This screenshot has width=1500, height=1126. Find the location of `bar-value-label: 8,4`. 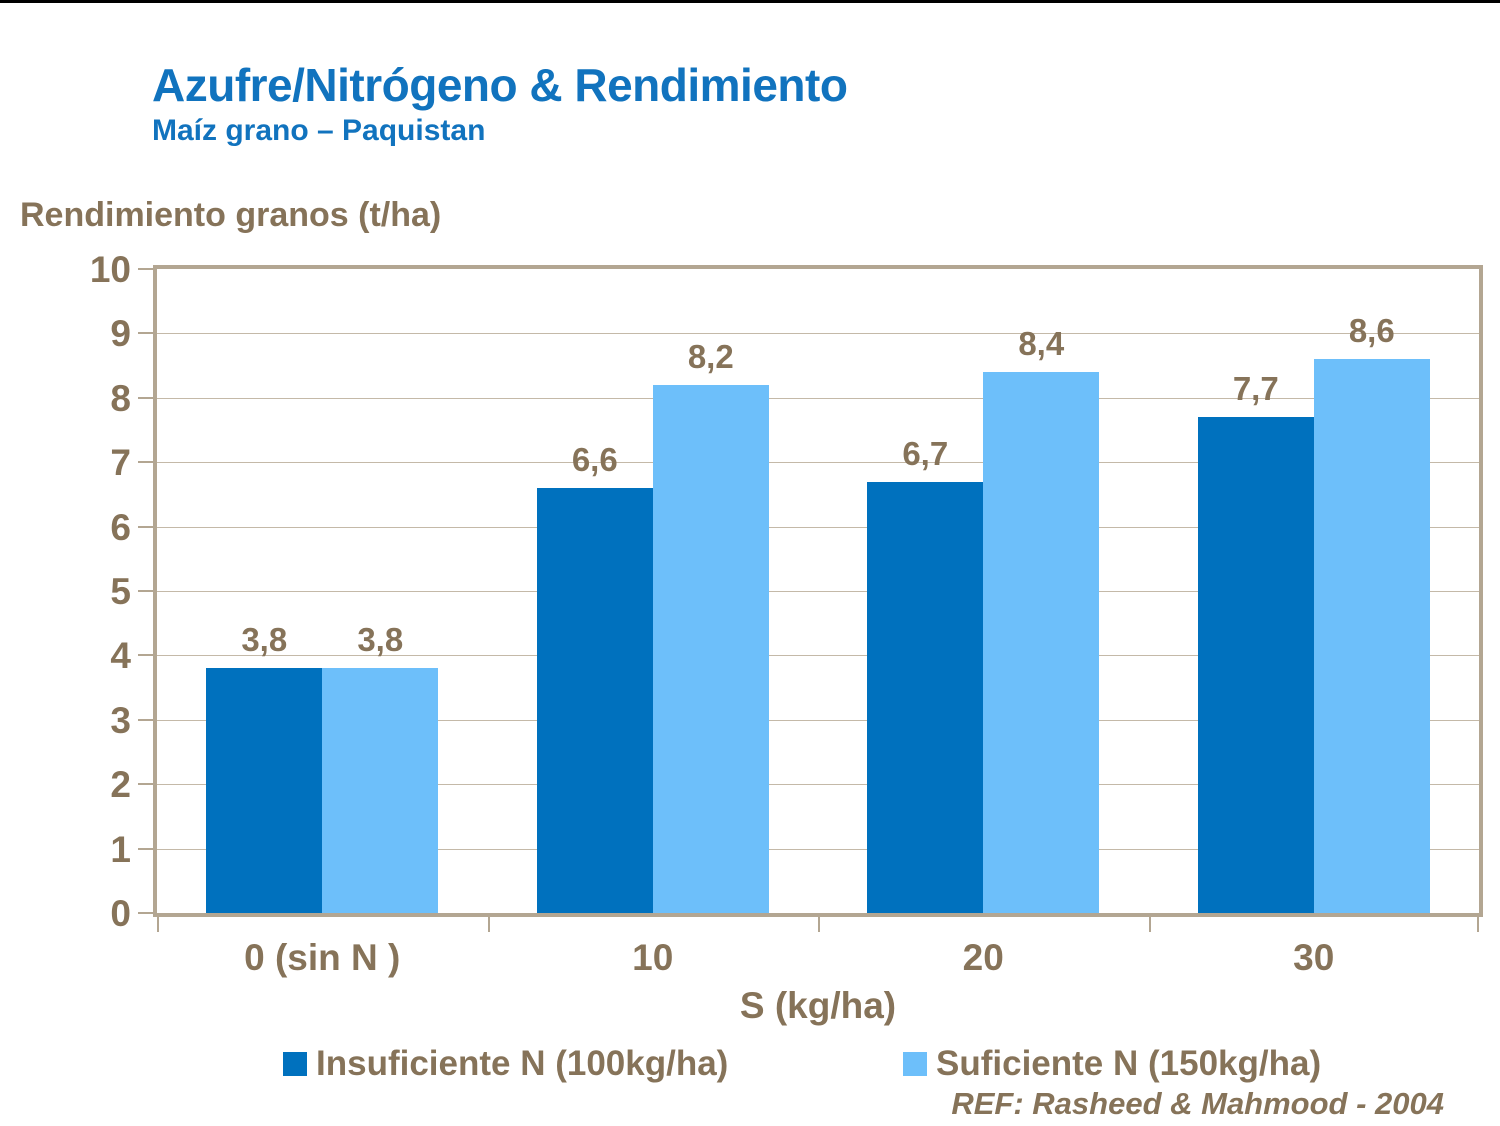

bar-value-label: 8,4 is located at coordinates (1041, 344).